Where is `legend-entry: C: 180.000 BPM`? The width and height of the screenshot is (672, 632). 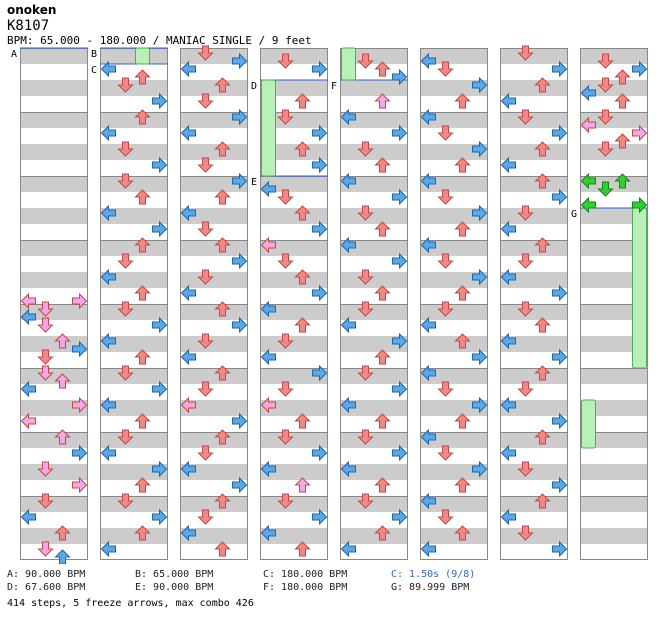 legend-entry: C: 180.000 BPM is located at coordinates (305, 574).